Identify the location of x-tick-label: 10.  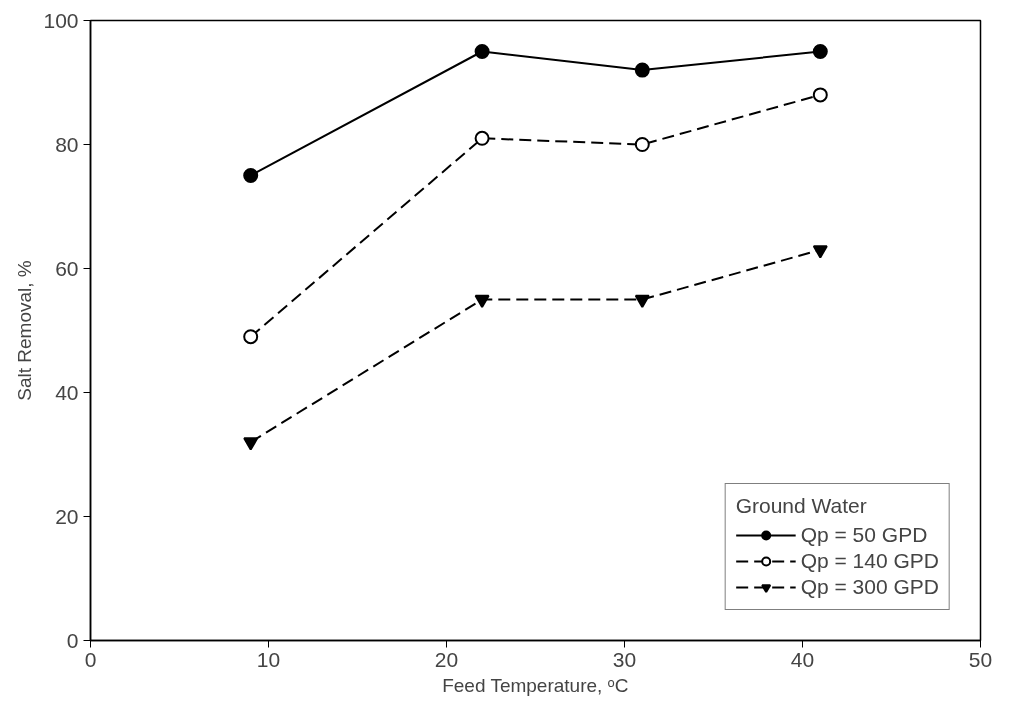
(268, 659).